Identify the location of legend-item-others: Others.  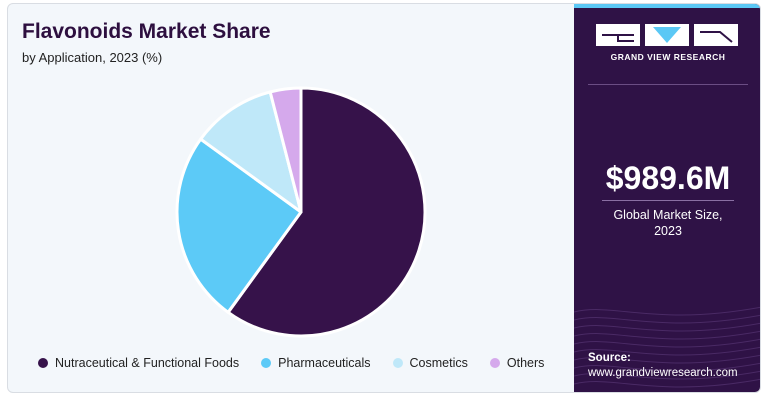
(517, 363).